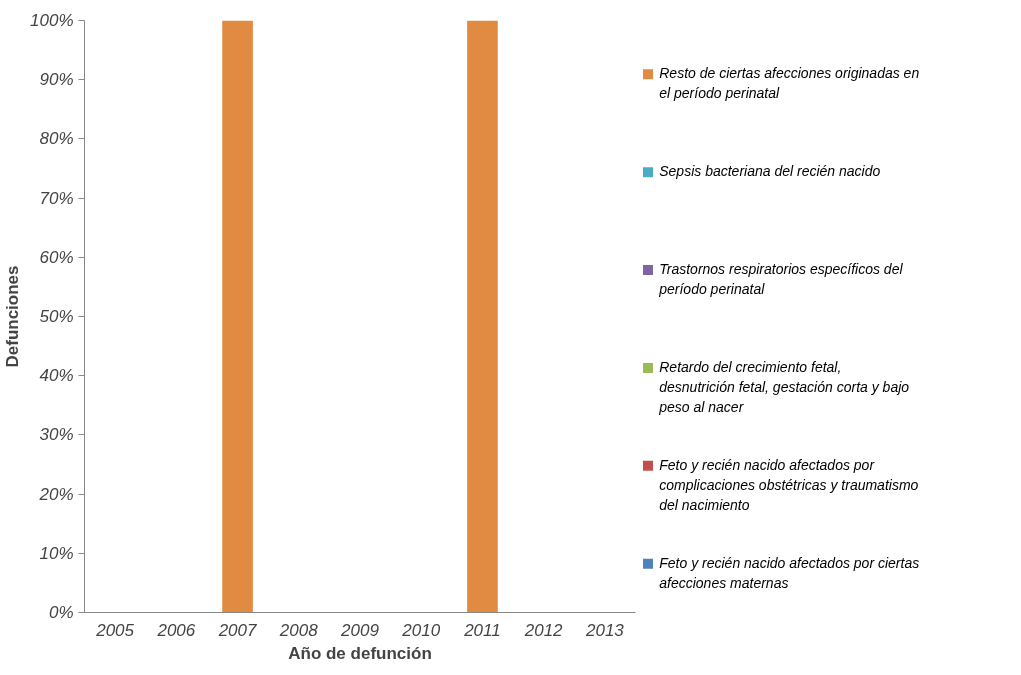 This screenshot has height=675, width=1021. I want to click on y-tick-label: 100%, so click(52, 20).